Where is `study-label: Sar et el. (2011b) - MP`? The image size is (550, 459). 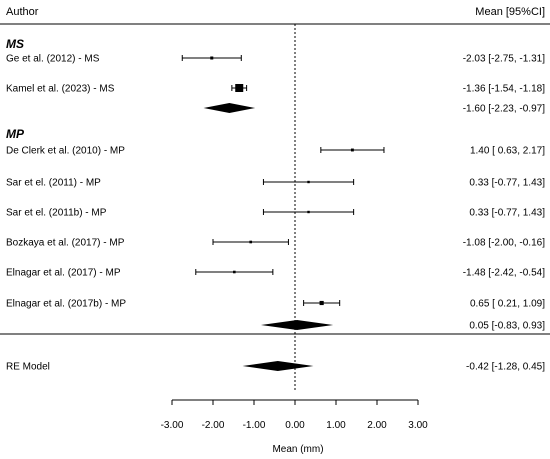
study-label: Sar et el. (2011b) - MP is located at coordinates (56, 213).